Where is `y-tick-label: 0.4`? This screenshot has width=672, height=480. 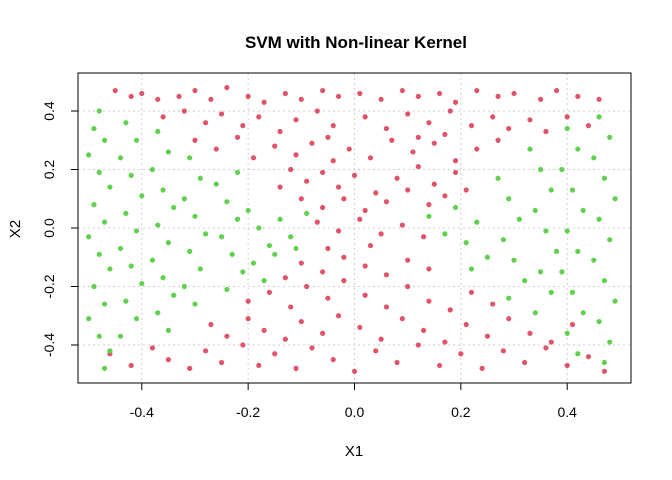 y-tick-label: 0.4 is located at coordinates (49, 111).